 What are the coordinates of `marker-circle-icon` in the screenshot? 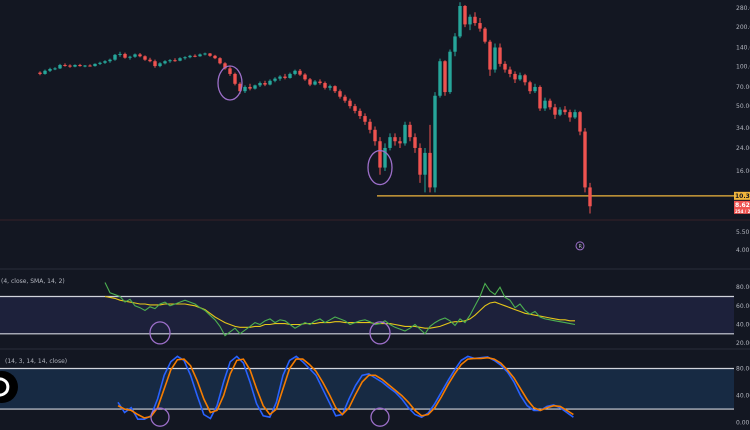 It's located at (580, 246).